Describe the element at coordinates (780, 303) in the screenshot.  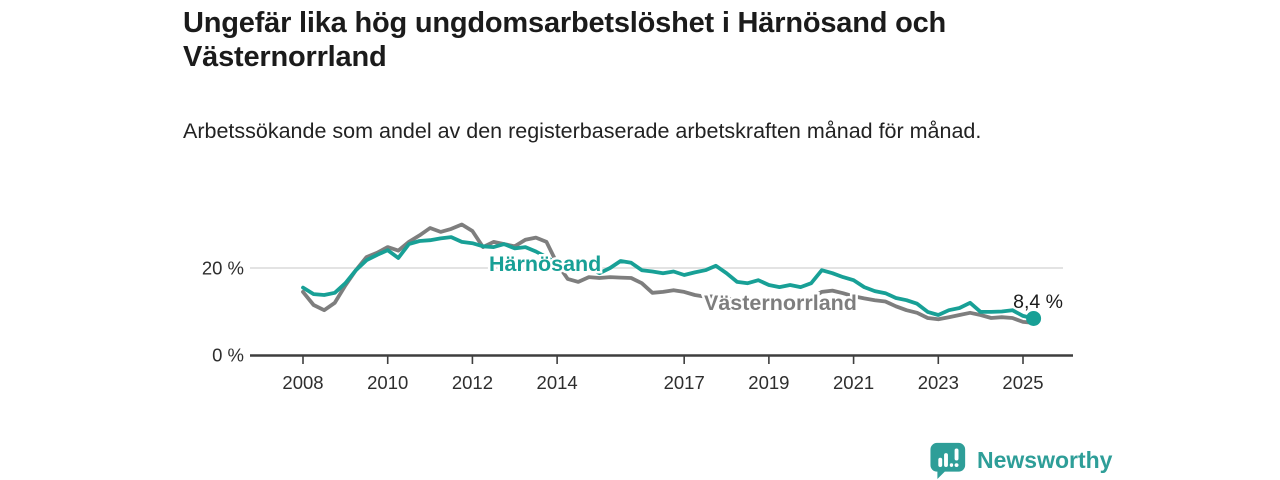
I see `series-label-västernorrland: Västernorrland` at that location.